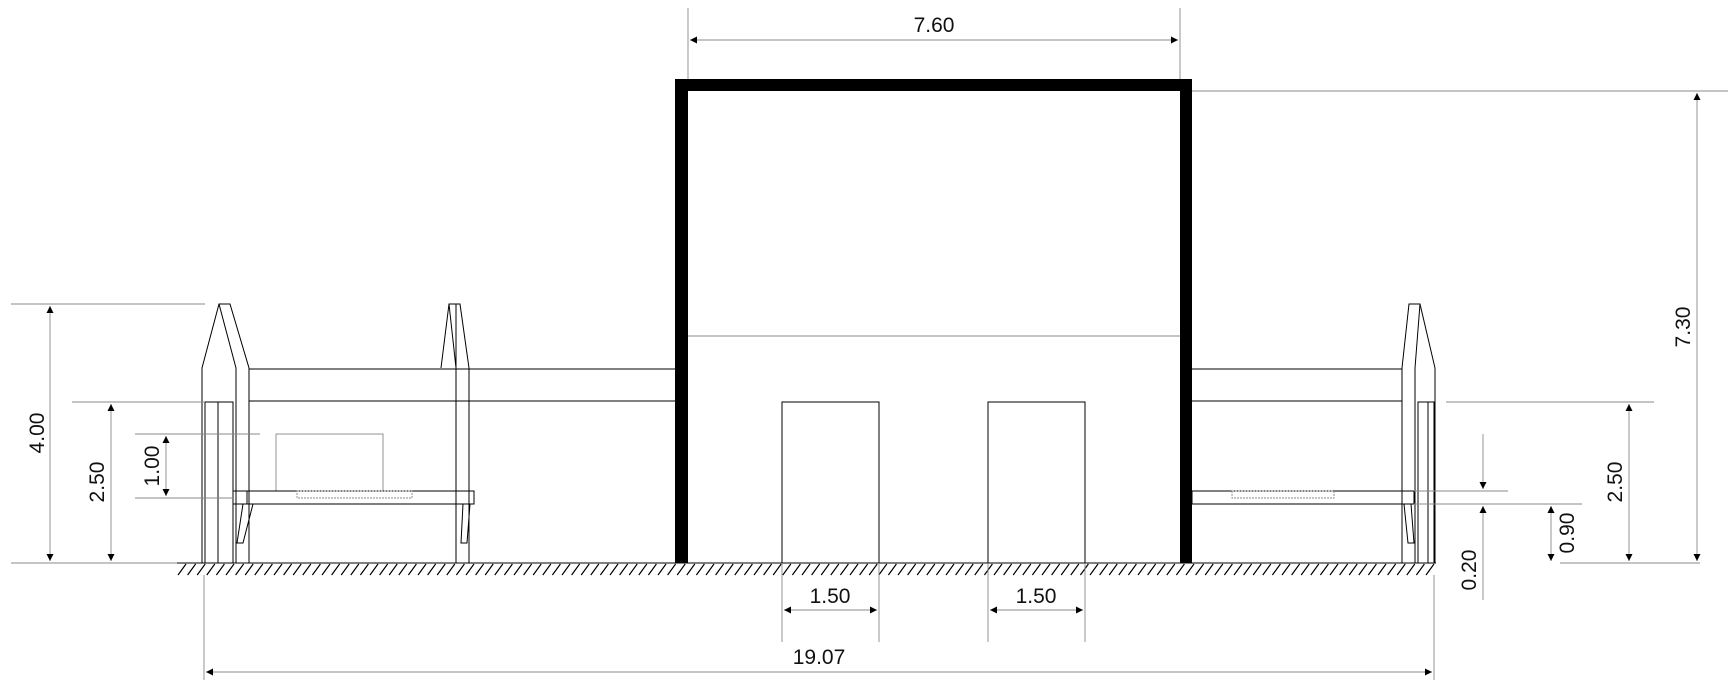 The width and height of the screenshot is (1735, 688). I want to click on left-bench-leg, so click(245, 523).